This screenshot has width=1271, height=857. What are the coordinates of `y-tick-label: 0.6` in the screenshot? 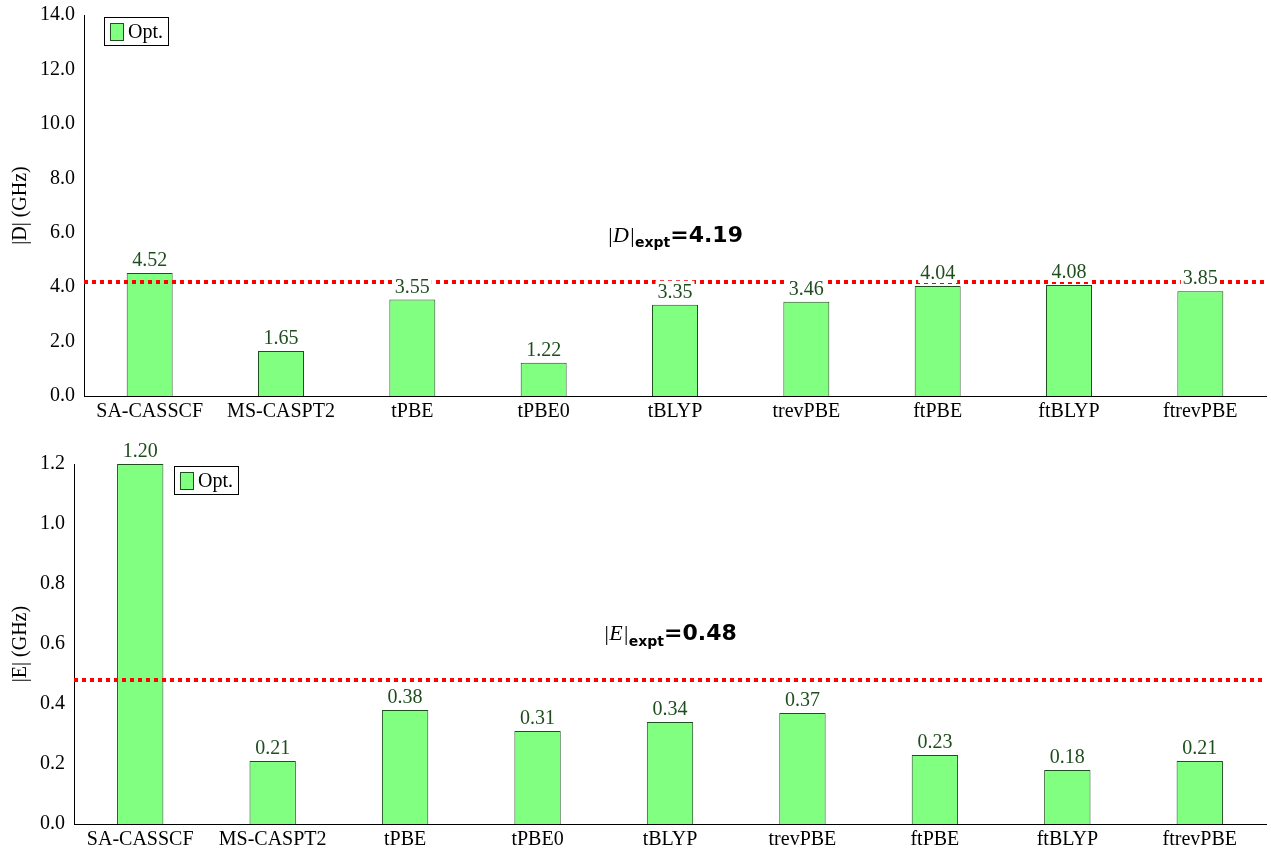 It's located at (52, 642).